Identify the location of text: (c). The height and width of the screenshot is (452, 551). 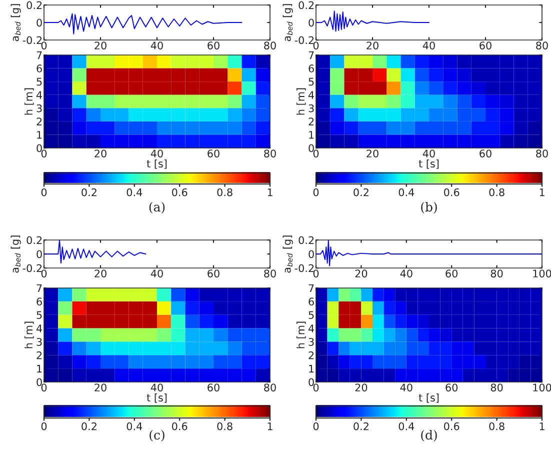
(157, 436).